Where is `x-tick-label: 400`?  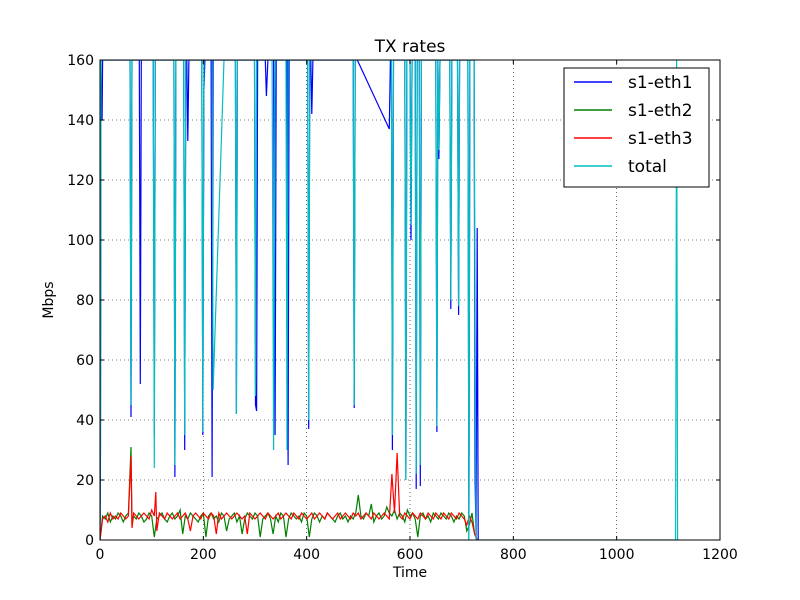
x-tick-label: 400 is located at coordinates (306, 555).